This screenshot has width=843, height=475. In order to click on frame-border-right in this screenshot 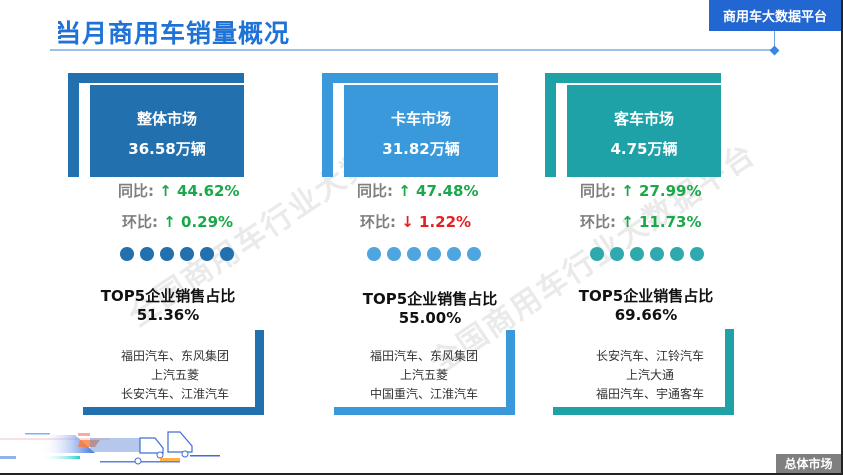, I will do `click(842, 237)`.